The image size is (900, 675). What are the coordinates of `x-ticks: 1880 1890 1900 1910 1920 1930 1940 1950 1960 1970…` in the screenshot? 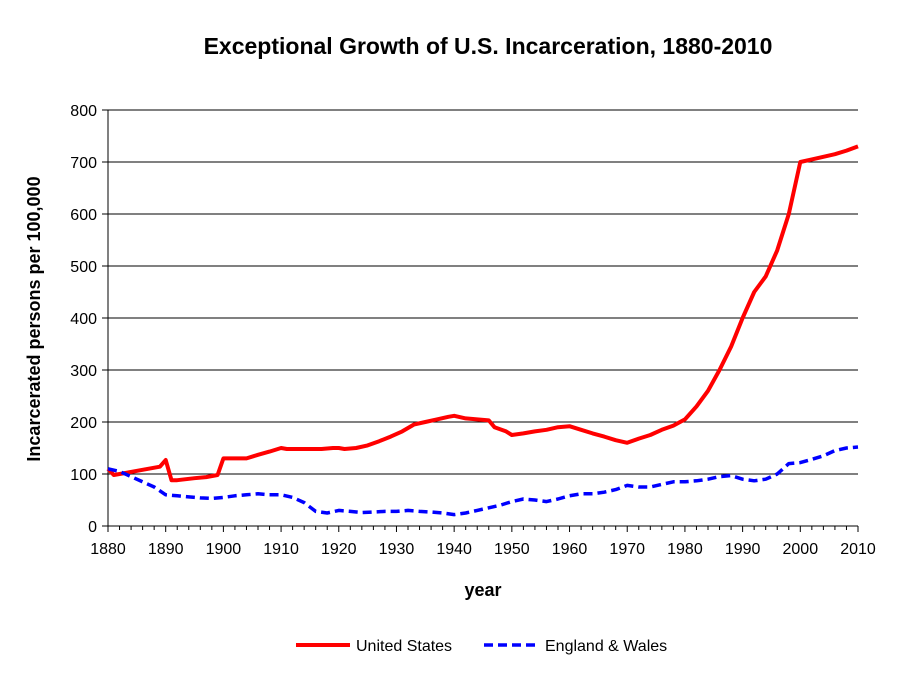 It's located at (483, 542).